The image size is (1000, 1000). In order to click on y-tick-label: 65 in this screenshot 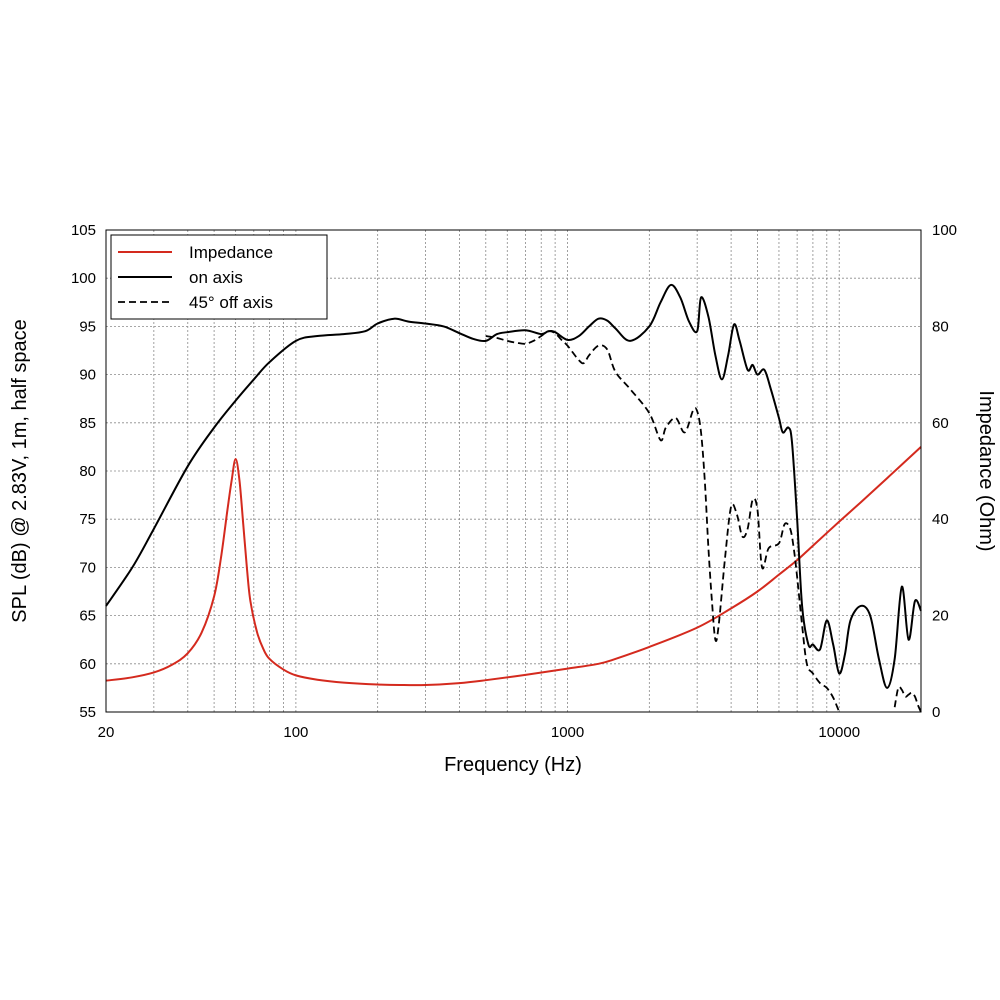, I will do `click(87, 616)`.